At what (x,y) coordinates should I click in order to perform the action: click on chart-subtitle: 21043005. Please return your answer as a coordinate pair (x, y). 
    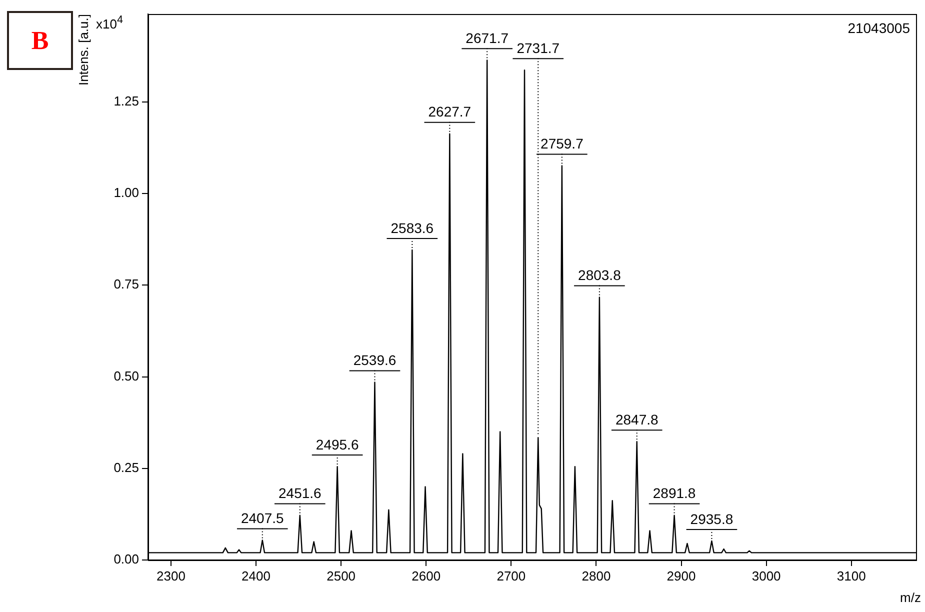
    Looking at the image, I should click on (879, 28).